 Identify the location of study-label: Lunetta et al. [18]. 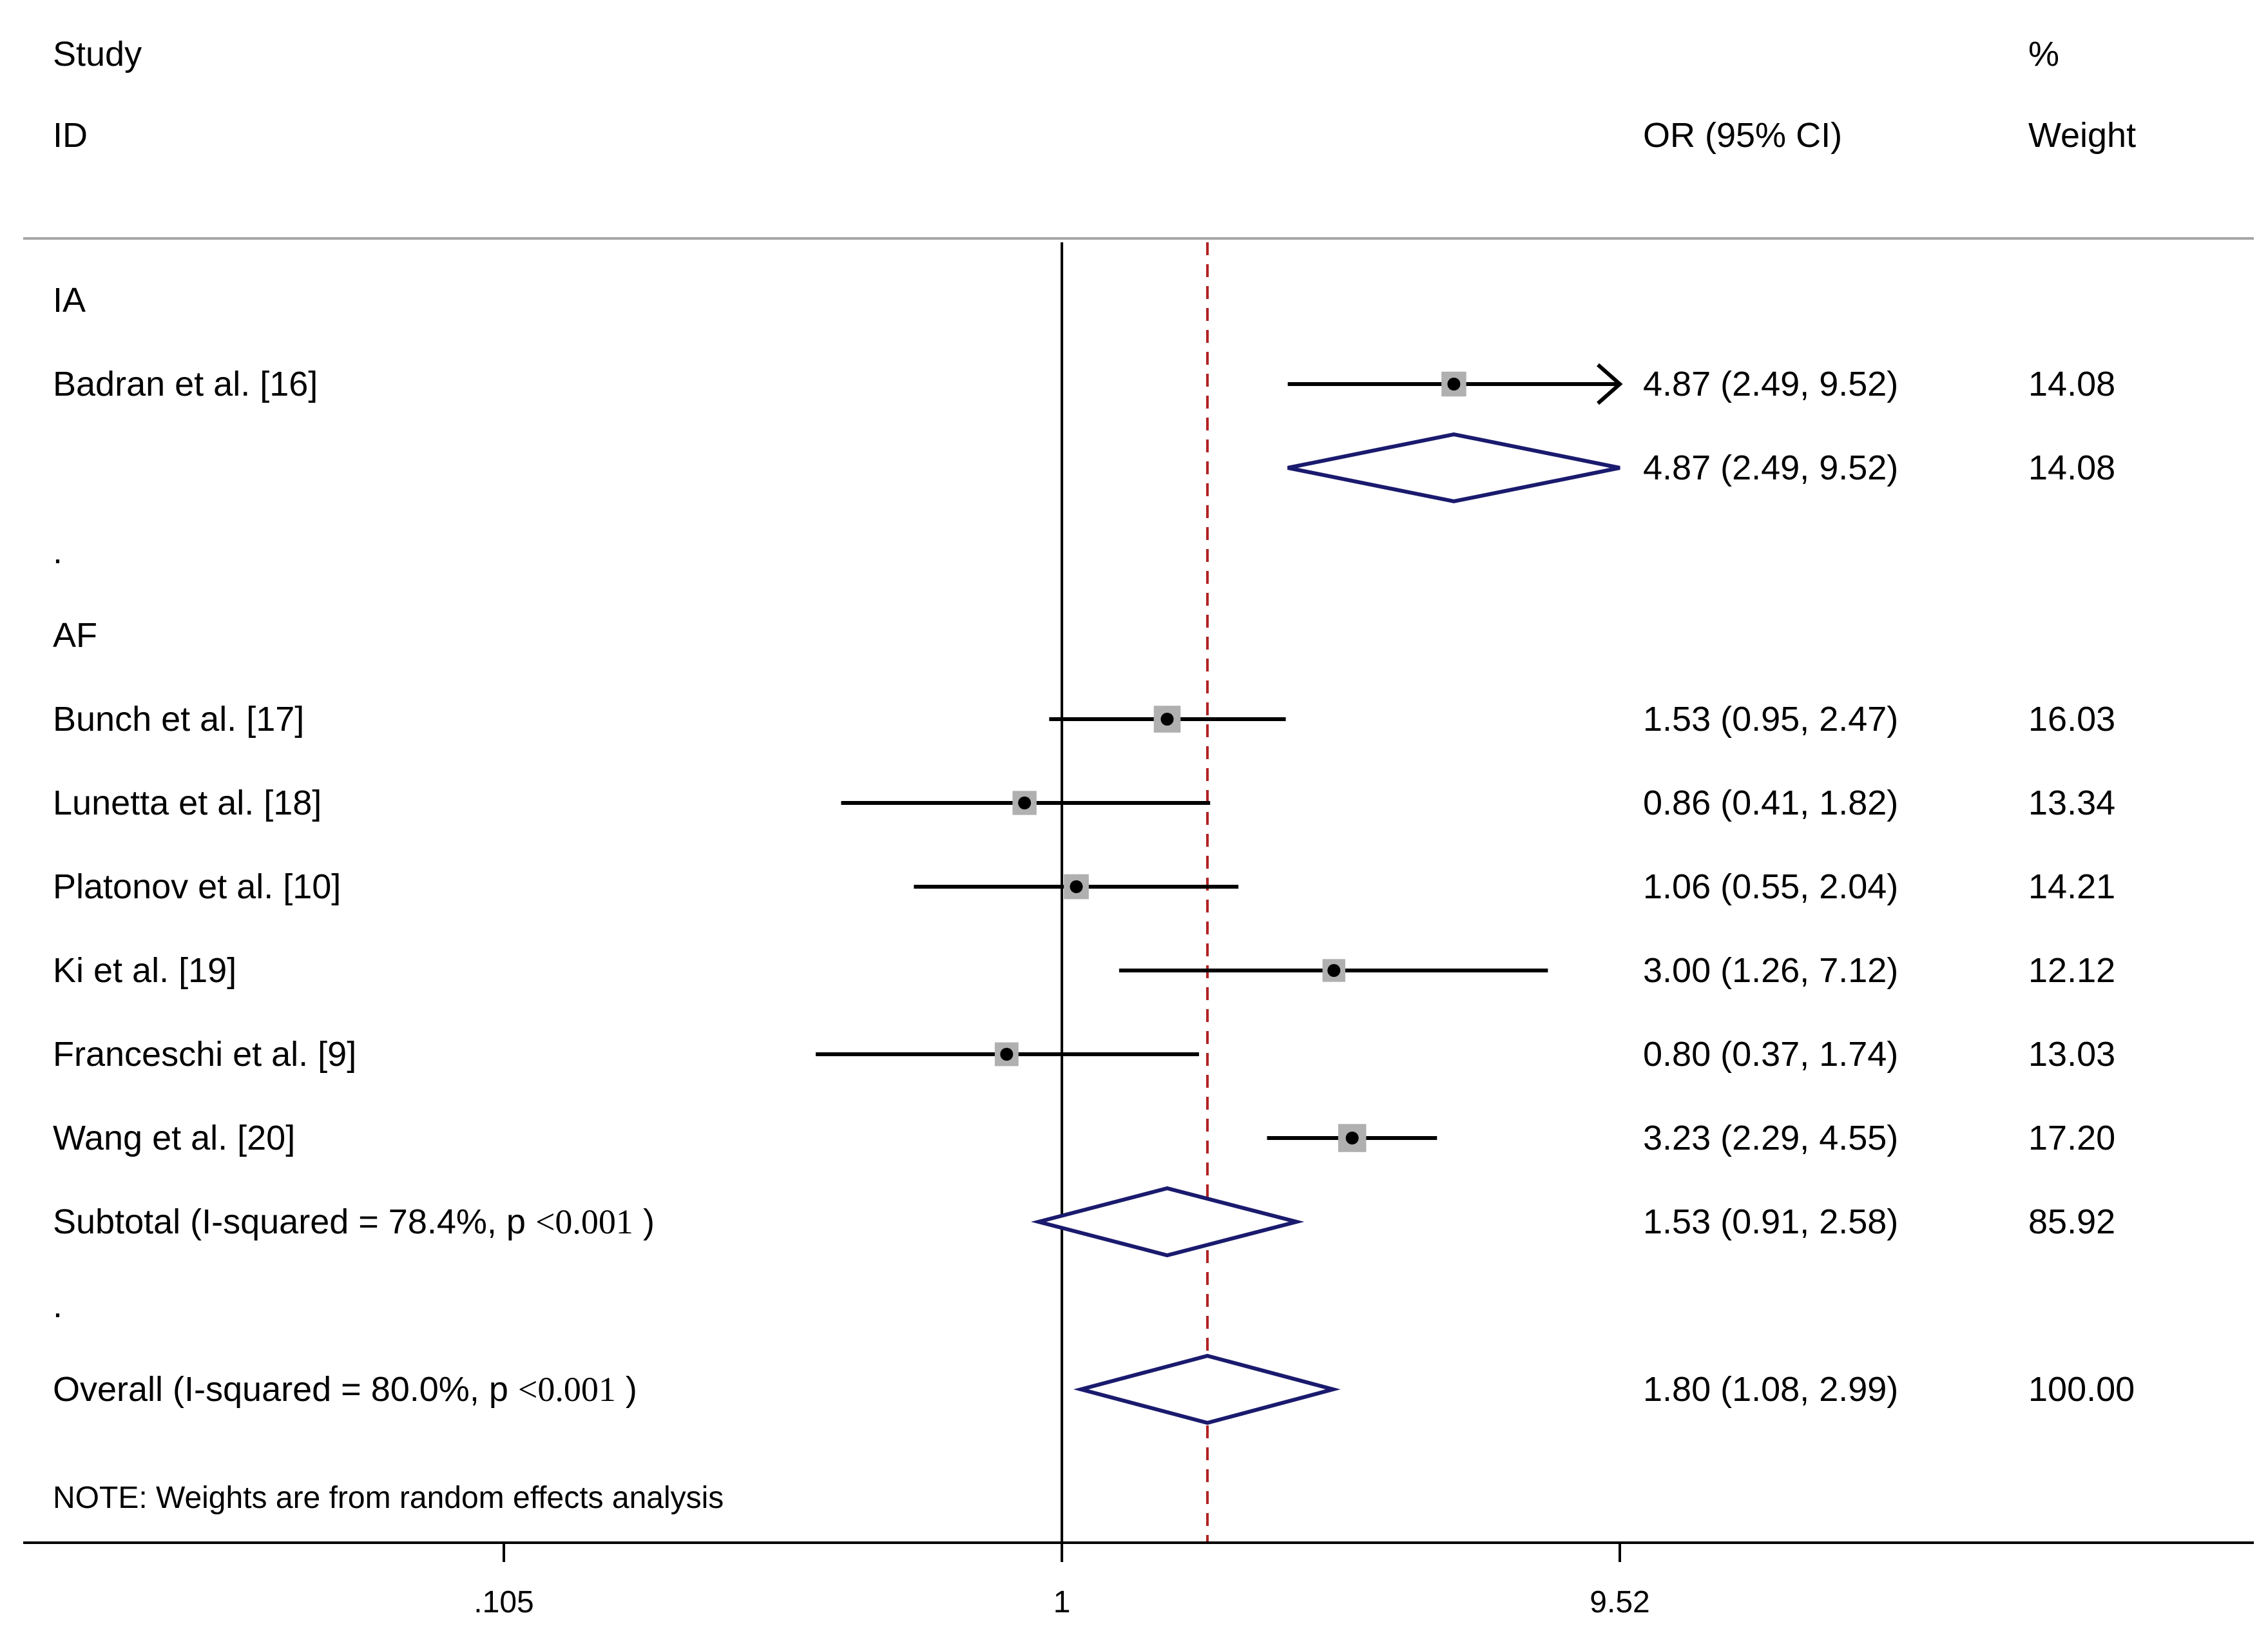
(187, 803).